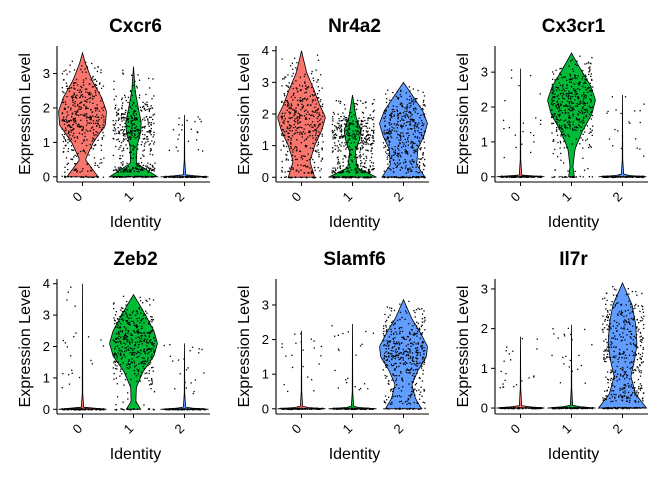 The image size is (672, 480). What do you see at coordinates (179, 429) in the screenshot?
I see `x-tick-label: 2` at bounding box center [179, 429].